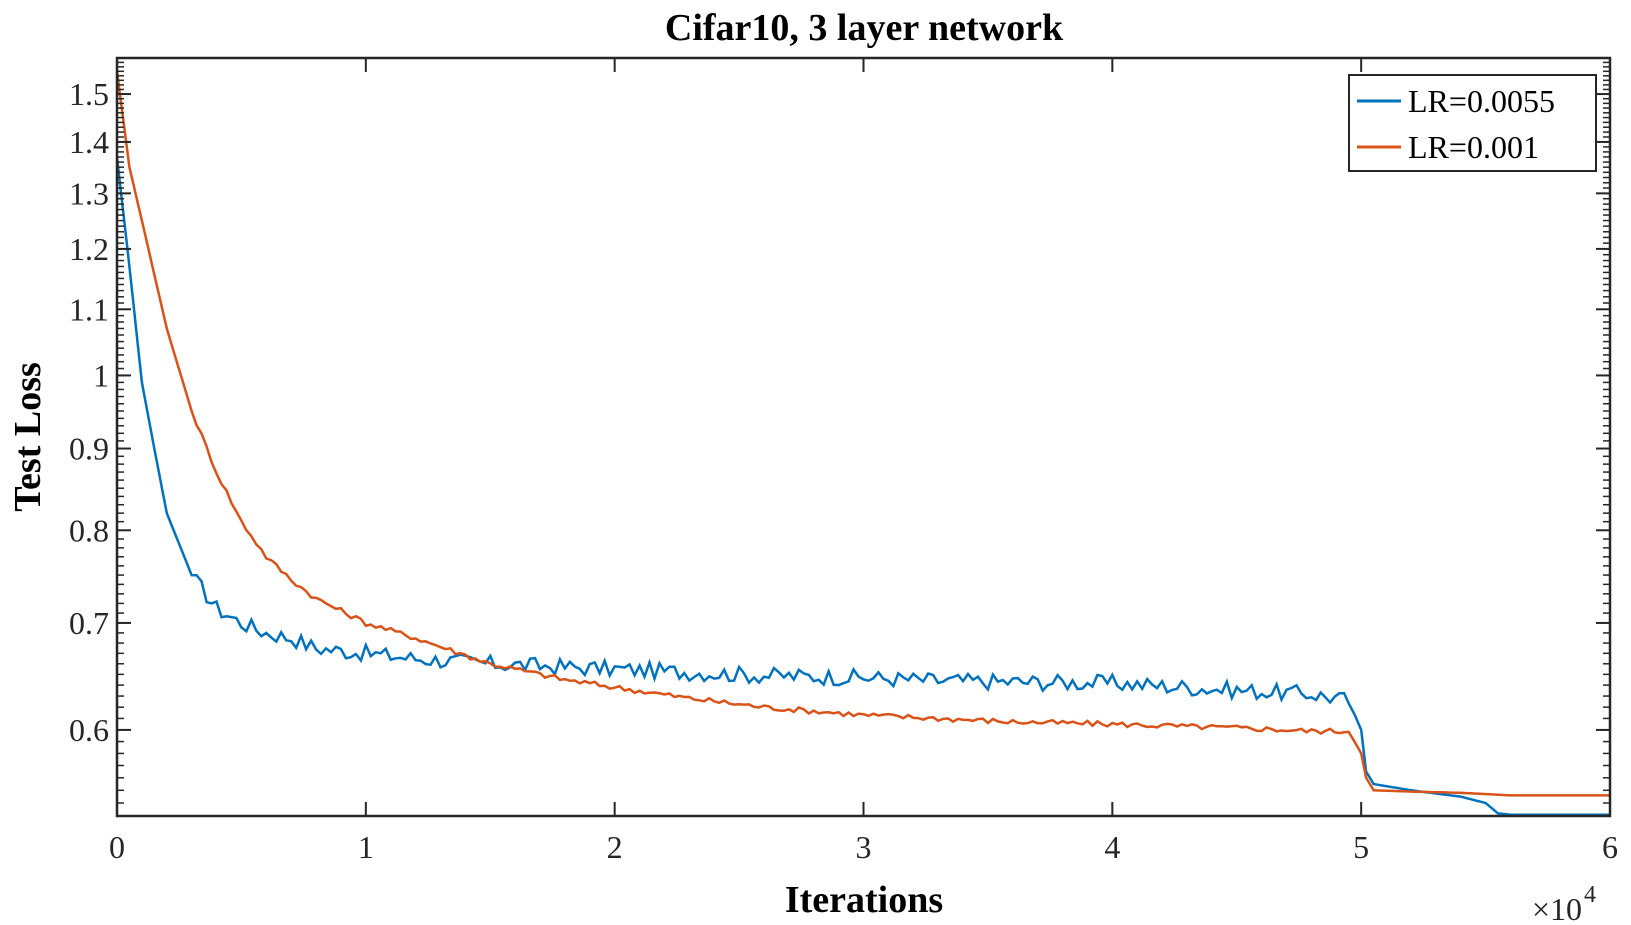 The image size is (1631, 925). I want to click on y-tick-label: 1.3, so click(89, 193).